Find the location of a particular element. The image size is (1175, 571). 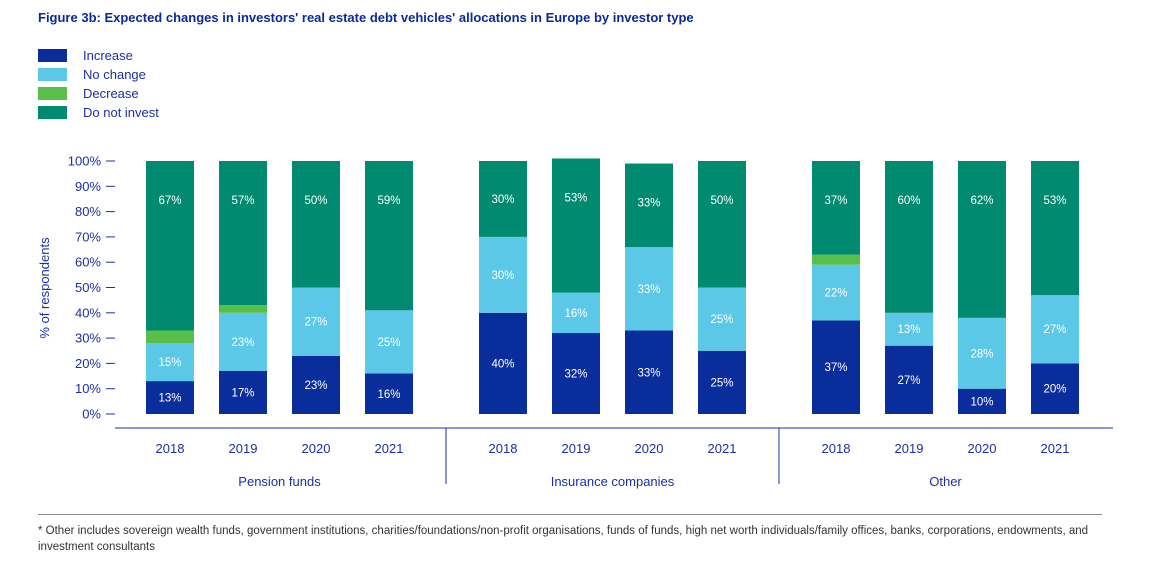

do-not-invest-label: 37% is located at coordinates (835, 201).